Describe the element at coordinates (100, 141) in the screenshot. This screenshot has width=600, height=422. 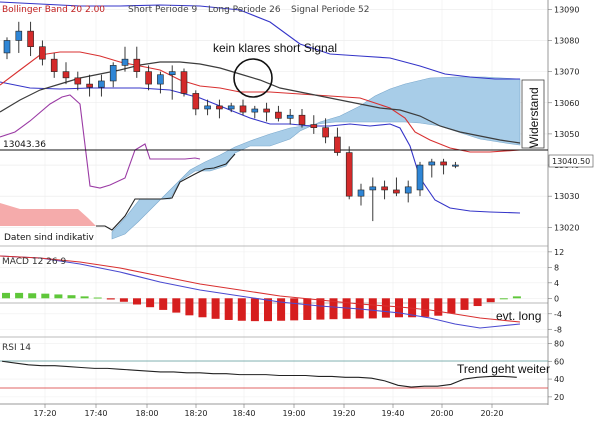
I see `lagging-line` at that location.